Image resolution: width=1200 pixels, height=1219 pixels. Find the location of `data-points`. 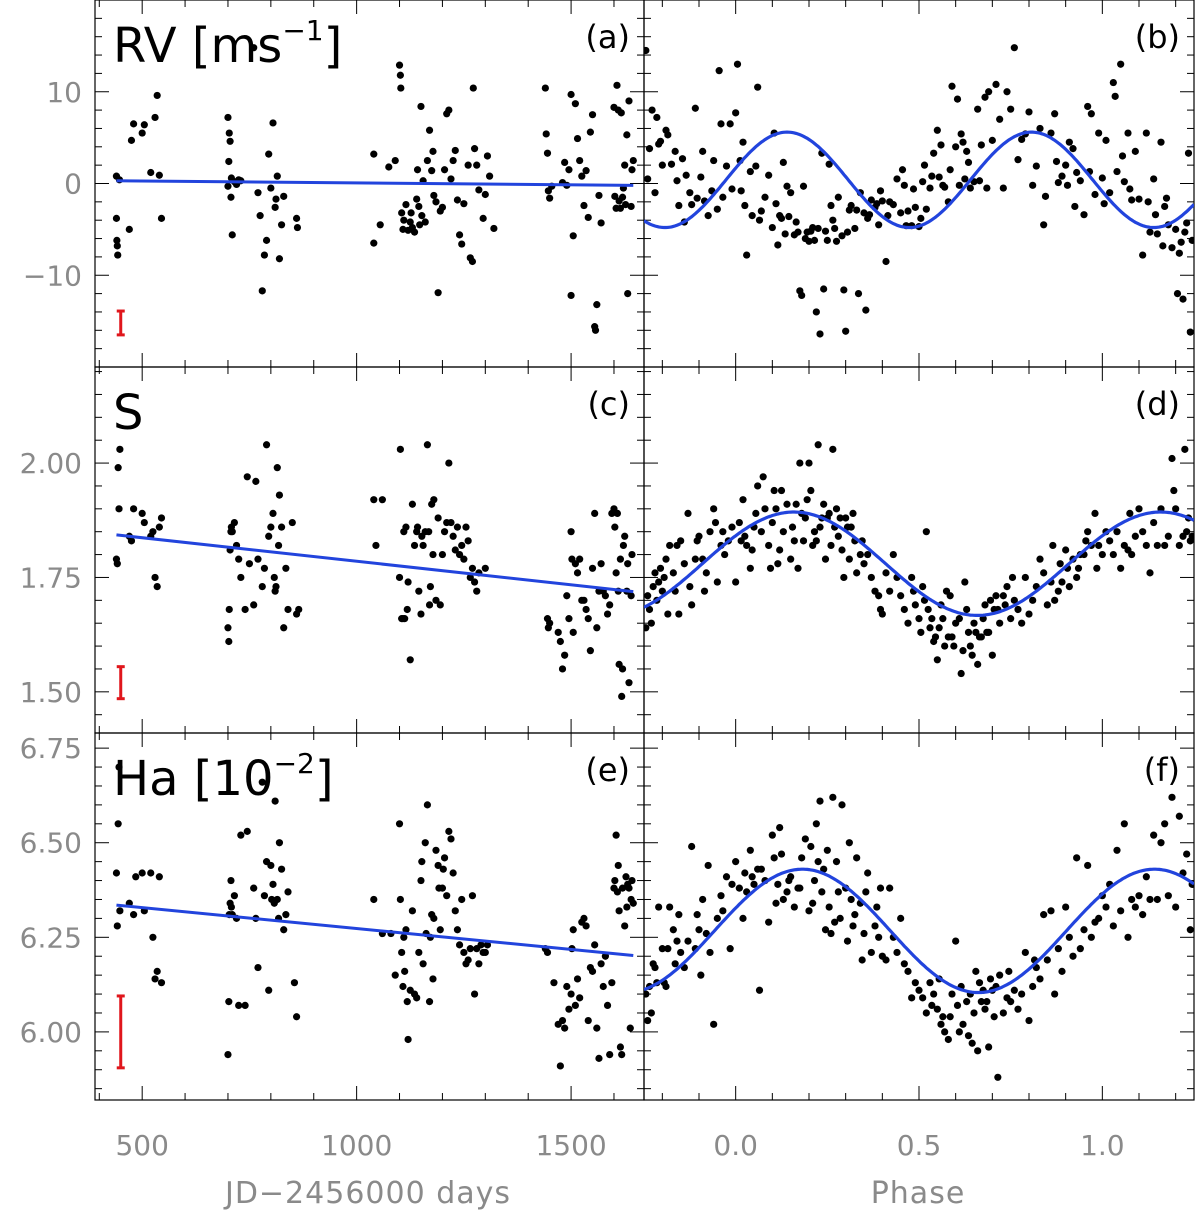

data-points is located at coordinates (374, 189).